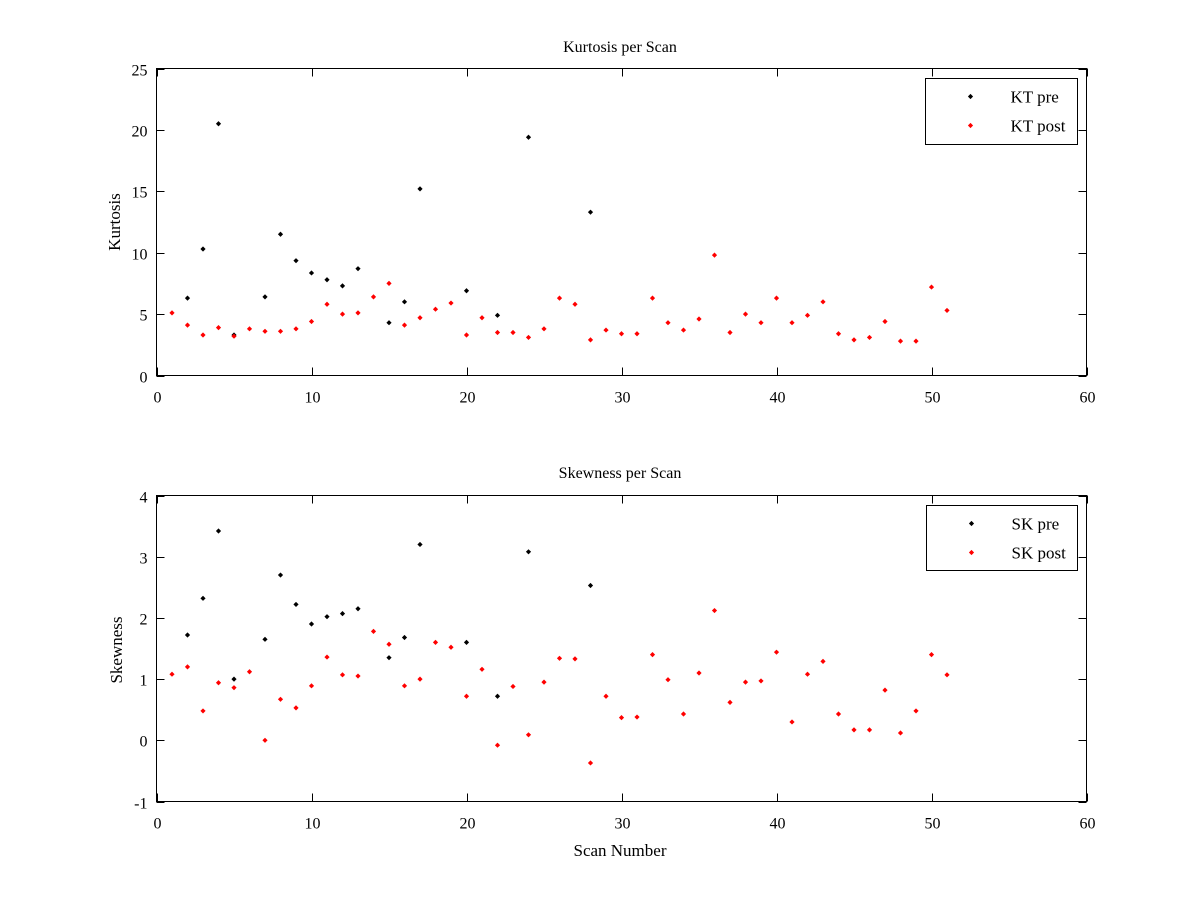 The image size is (1200, 900). What do you see at coordinates (140, 132) in the screenshot?
I see `y-tick-label: 20` at bounding box center [140, 132].